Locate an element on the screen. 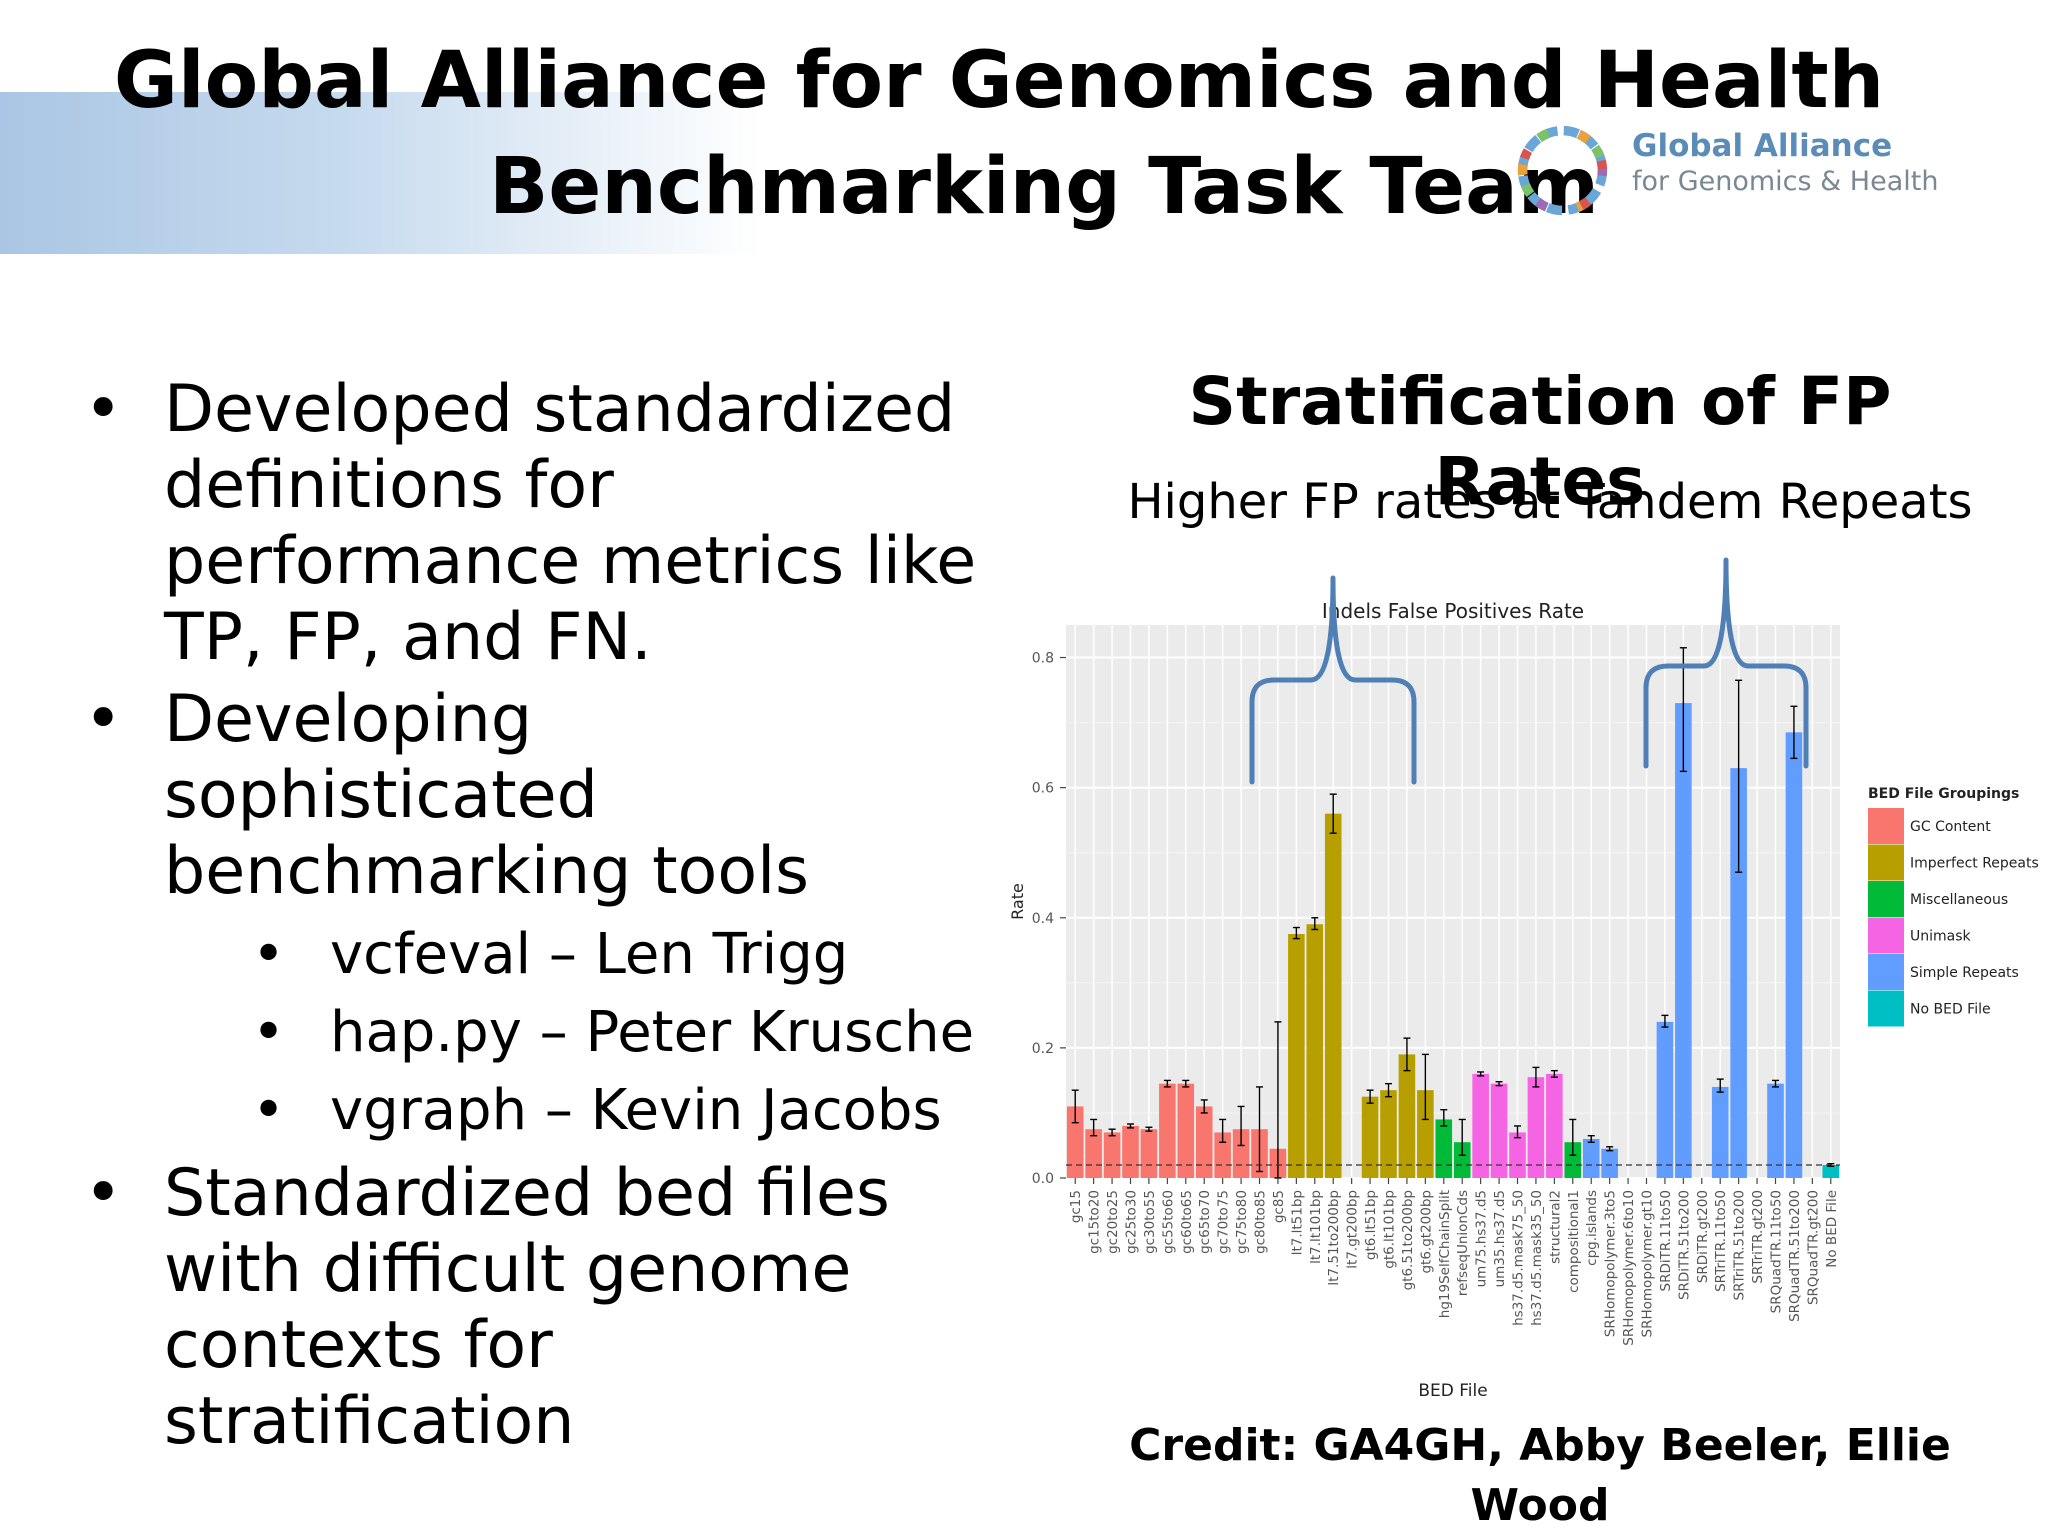  x-tick-label: gc25to30 is located at coordinates (1132, 1222).